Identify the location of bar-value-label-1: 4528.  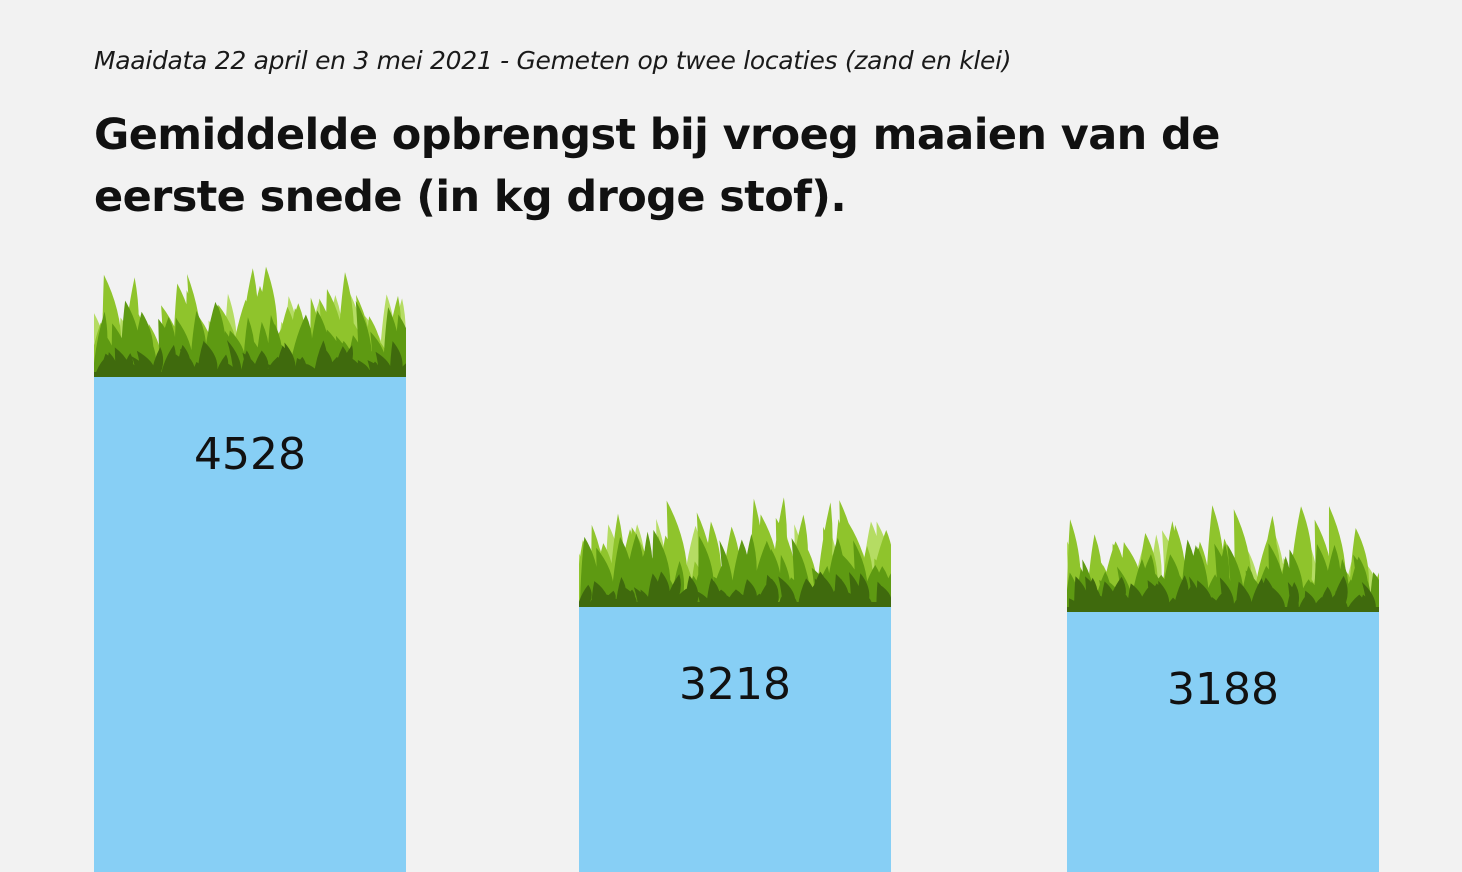
(250, 454).